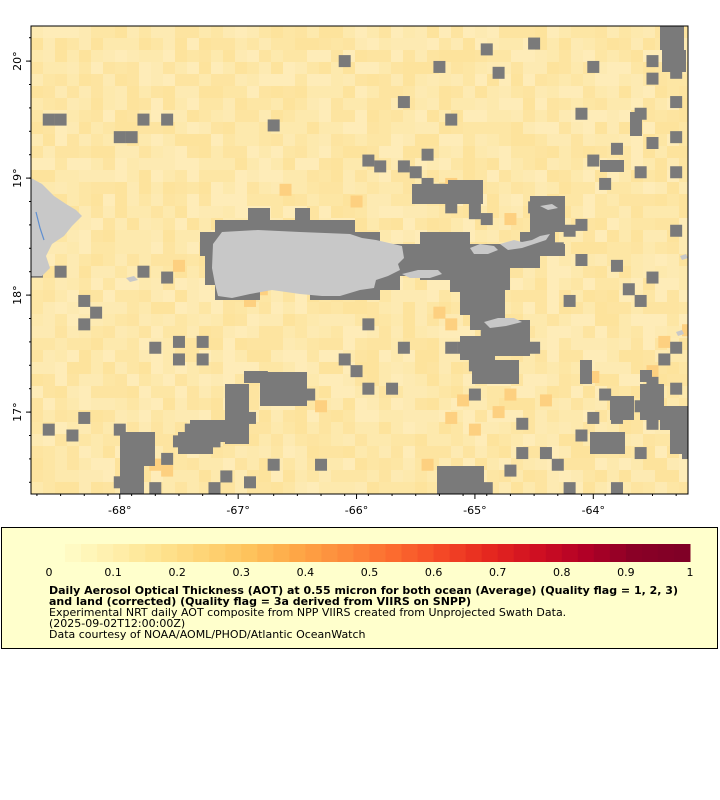 The width and height of the screenshot is (720, 800). What do you see at coordinates (545, 400) in the screenshot?
I see `aot-high-cell` at bounding box center [545, 400].